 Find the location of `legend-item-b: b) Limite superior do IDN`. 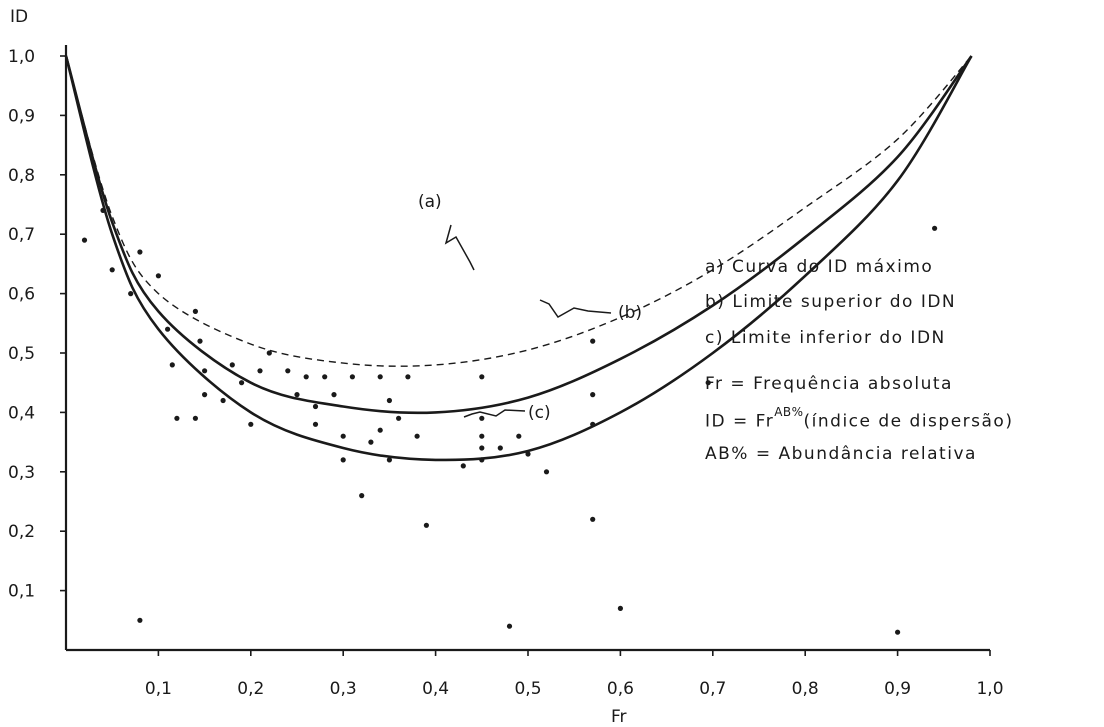

legend-item-b: b) Limite superior do IDN is located at coordinates (831, 302).